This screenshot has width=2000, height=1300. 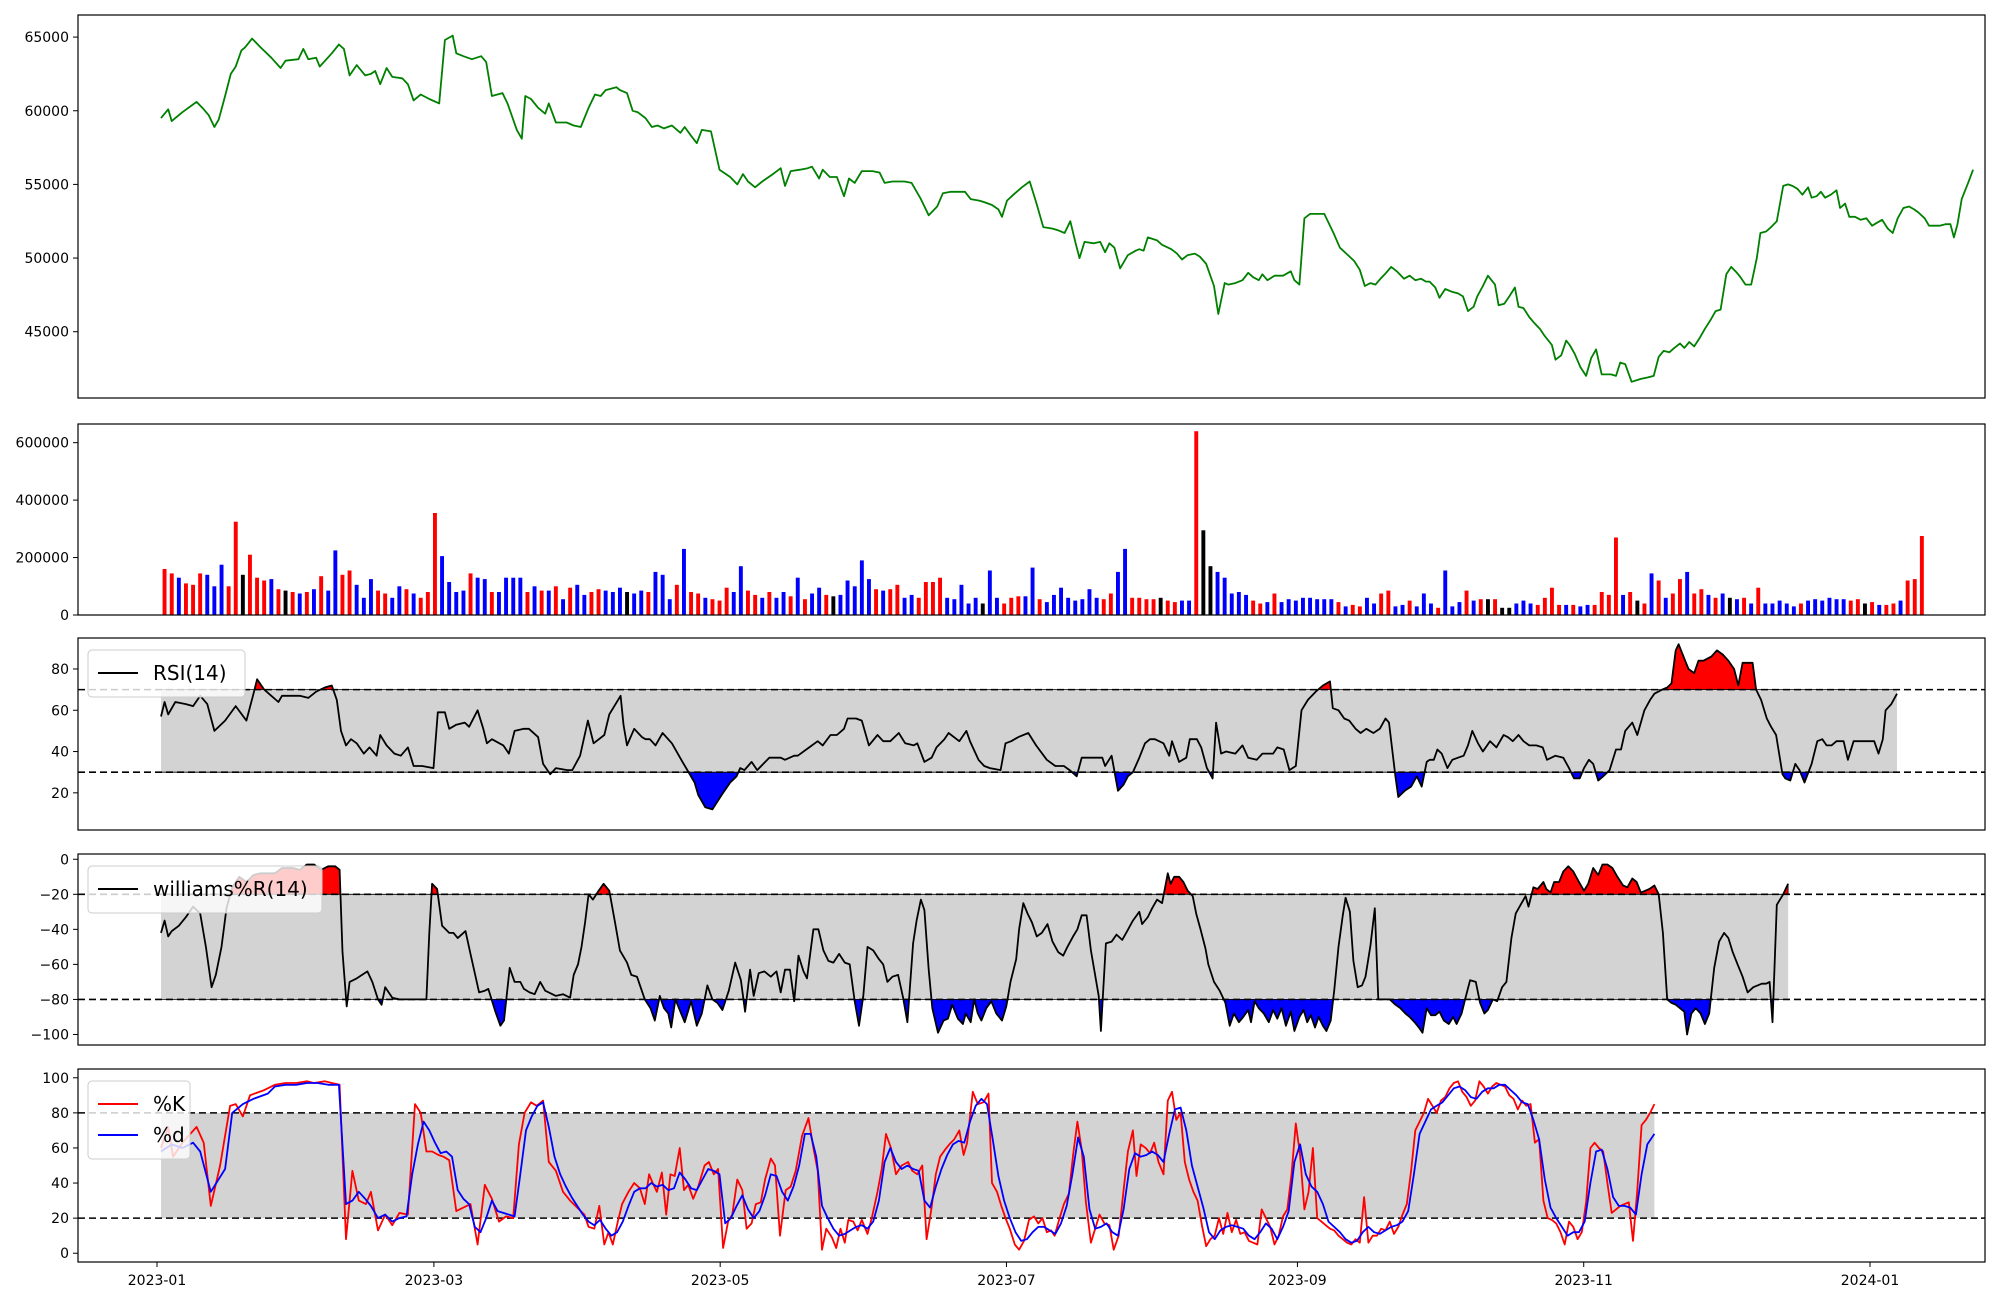 I want to click on xtick-label: 2023-07, so click(x=1006, y=1281).